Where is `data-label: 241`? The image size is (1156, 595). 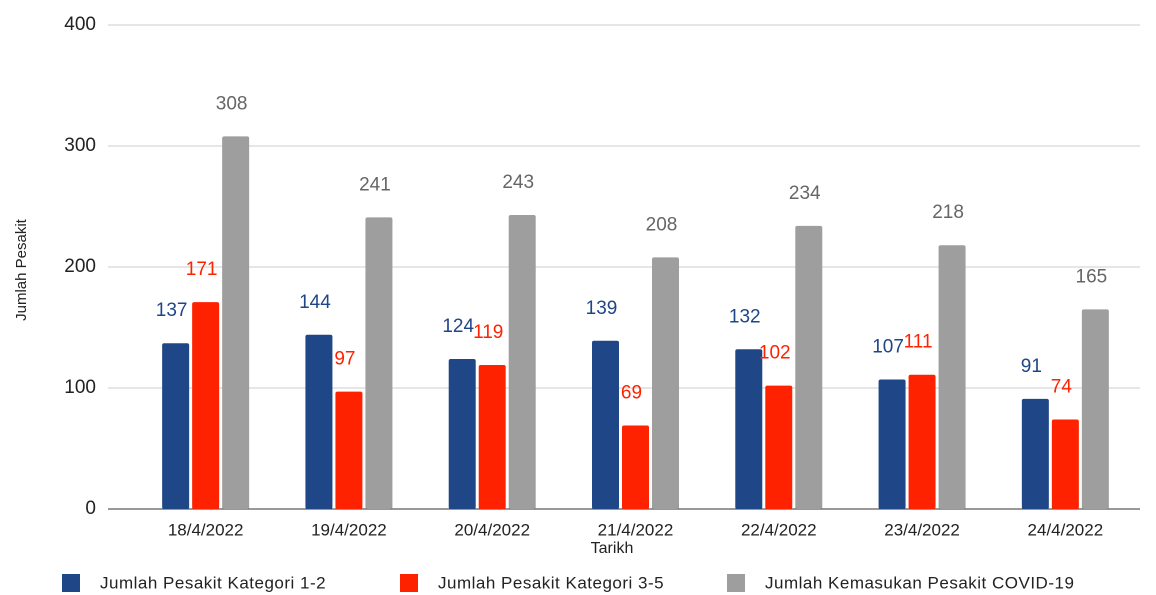 data-label: 241 is located at coordinates (375, 184).